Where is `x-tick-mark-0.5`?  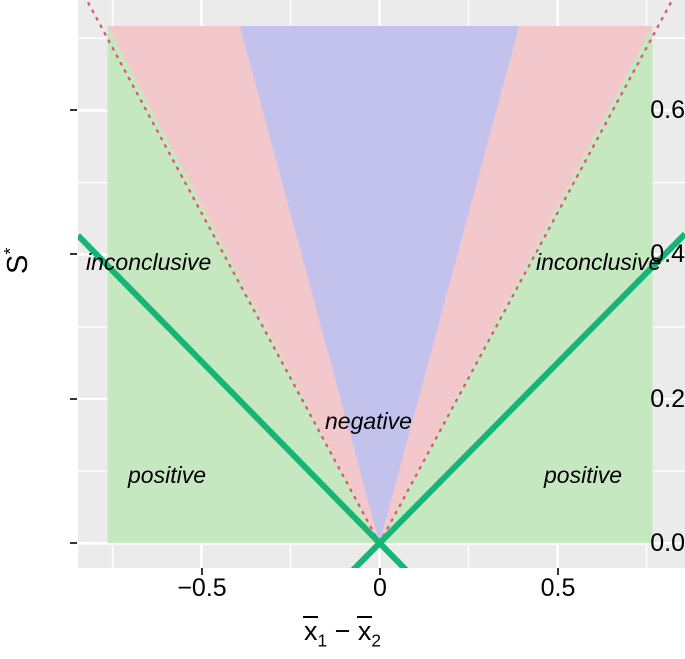 x-tick-mark-0.5 is located at coordinates (558, 571).